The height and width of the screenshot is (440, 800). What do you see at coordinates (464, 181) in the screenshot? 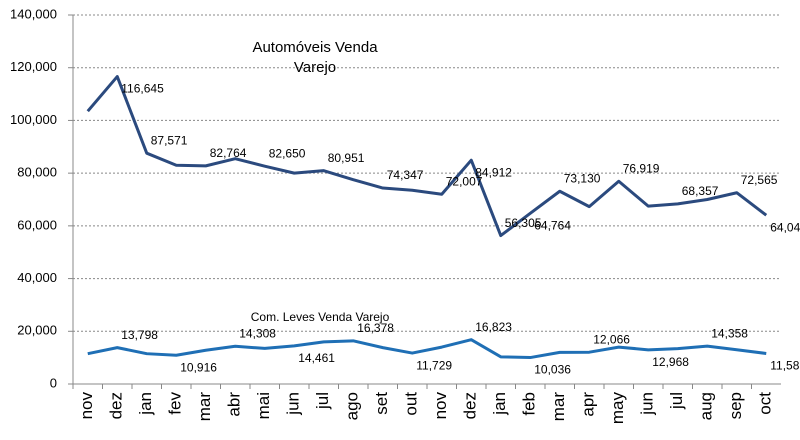
I see `data-label: 72,007` at bounding box center [464, 181].